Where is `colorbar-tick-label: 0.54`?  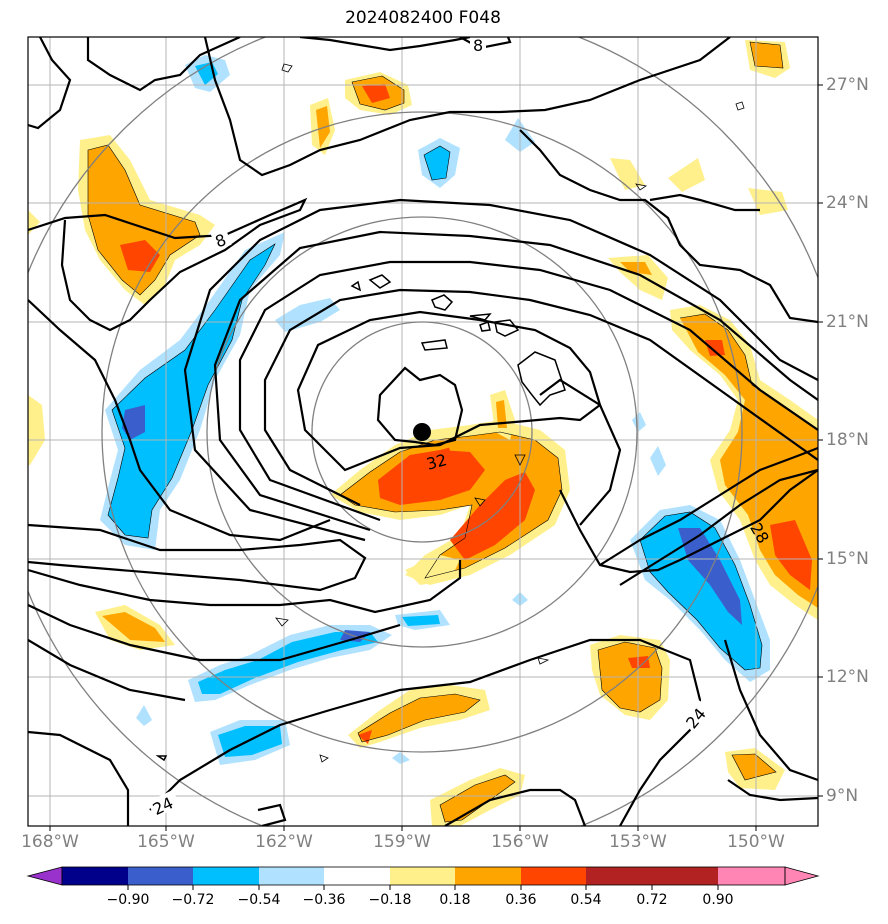
colorbar-tick-label: 0.54 is located at coordinates (586, 900).